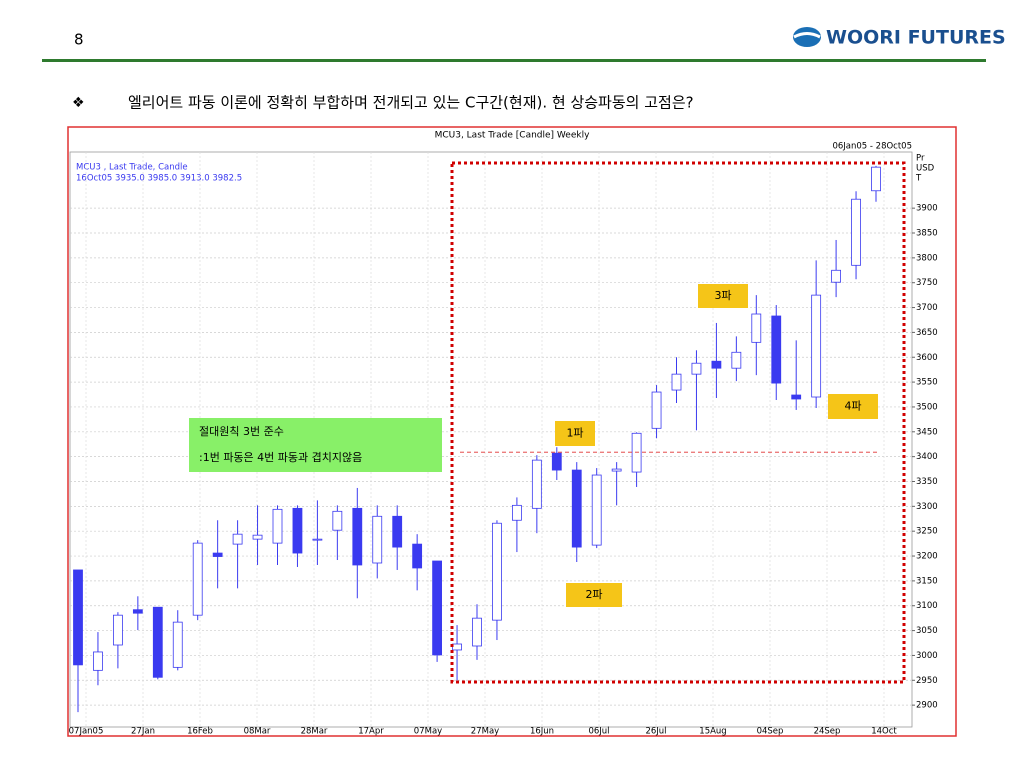  What do you see at coordinates (927, 333) in the screenshot?
I see `y-tick-label: 3650` at bounding box center [927, 333].